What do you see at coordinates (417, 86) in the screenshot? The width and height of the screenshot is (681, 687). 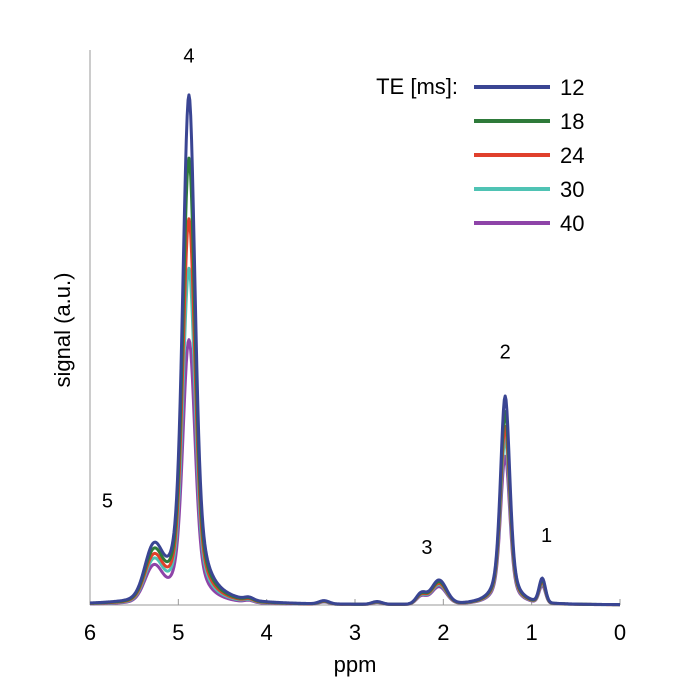 I see `legend-title: TE [ms]:` at bounding box center [417, 86].